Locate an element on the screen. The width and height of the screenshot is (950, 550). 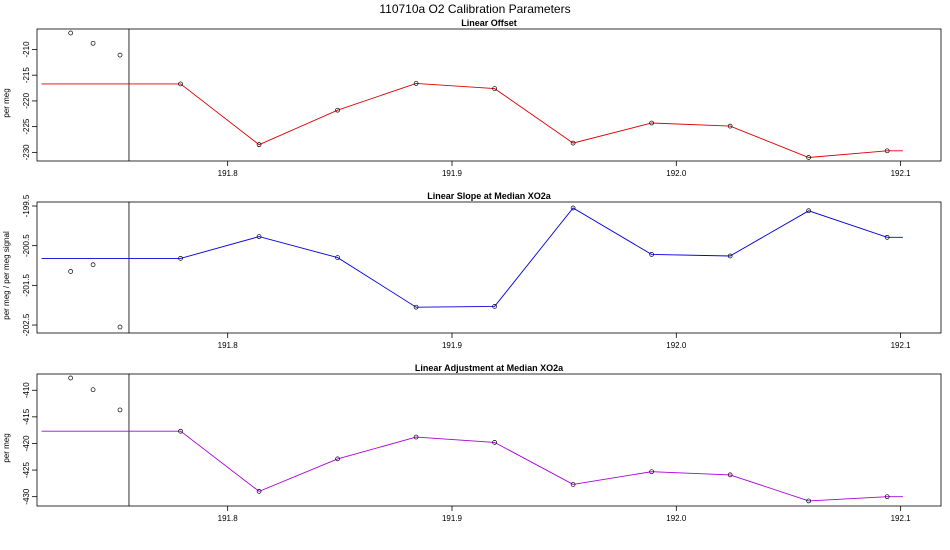
figure-title: 110710a O2 Calibration Parameters is located at coordinates (474, 9).